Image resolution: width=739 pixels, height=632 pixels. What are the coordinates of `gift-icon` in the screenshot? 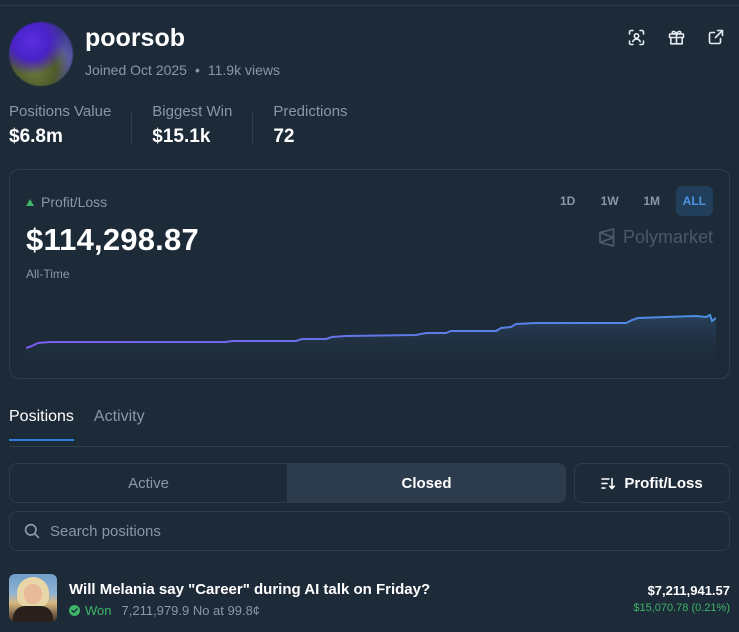 It's located at (676, 37).